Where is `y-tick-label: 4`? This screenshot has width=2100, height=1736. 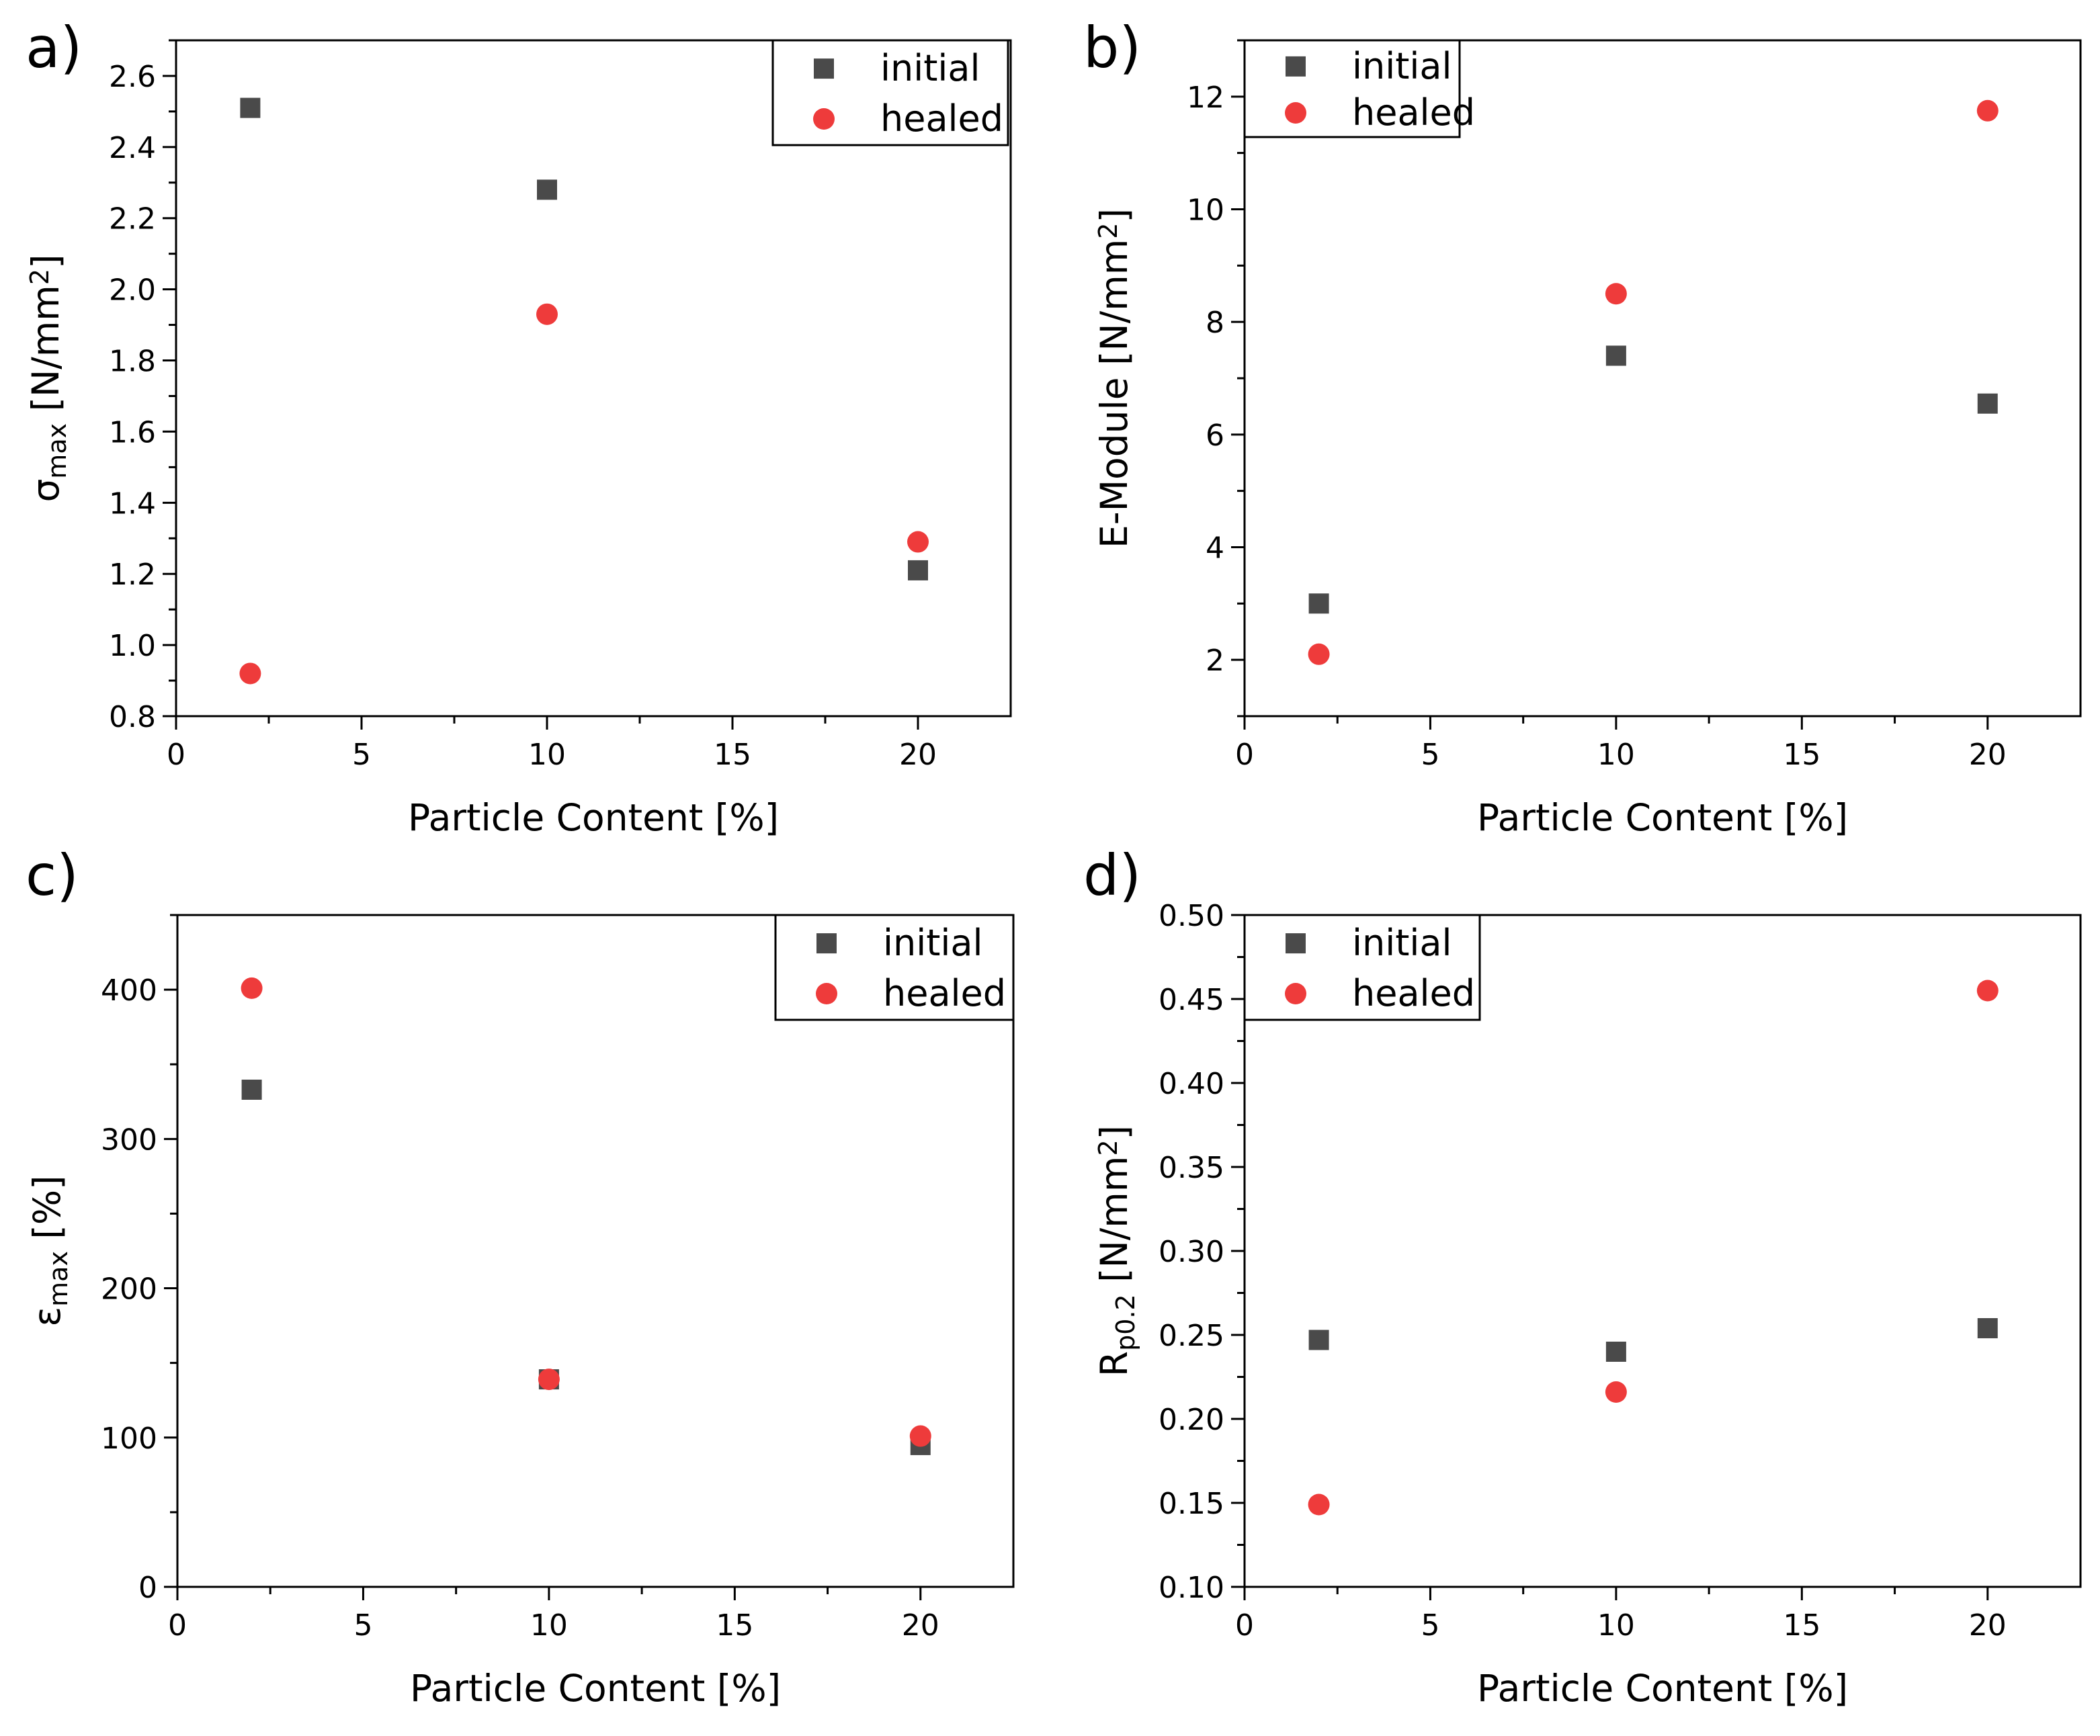 y-tick-label: 4 is located at coordinates (1215, 548).